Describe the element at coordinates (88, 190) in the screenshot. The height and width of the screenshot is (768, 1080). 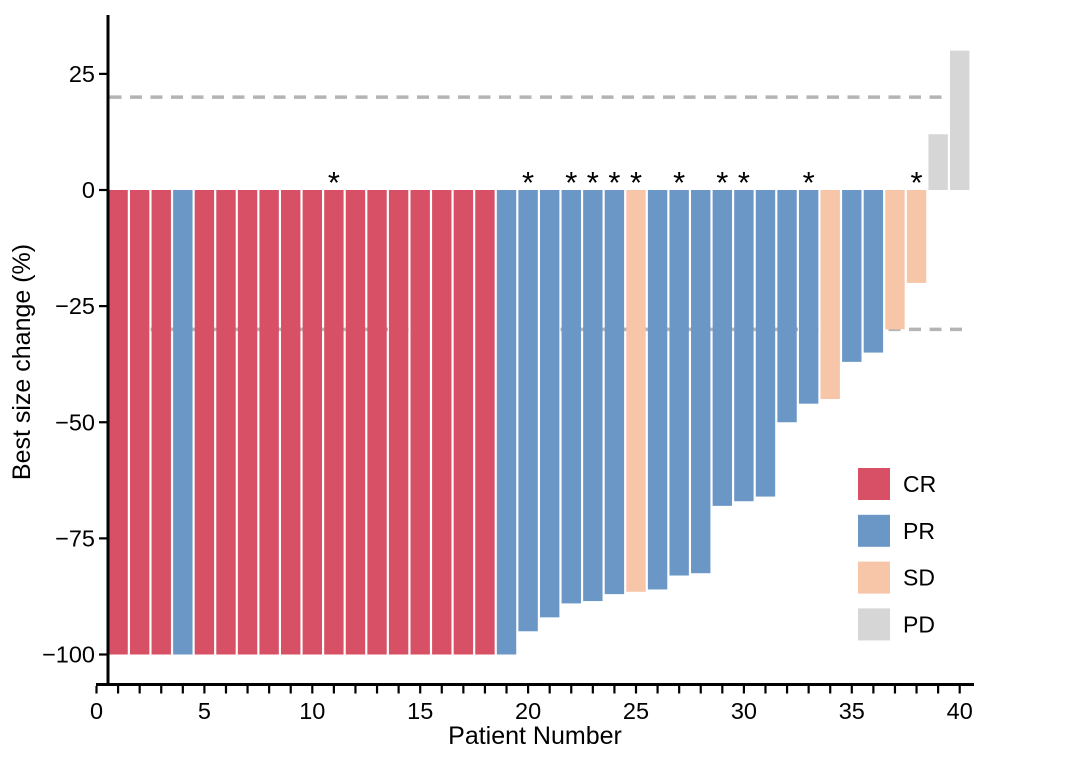
I see `y-tick-label-0: 0` at that location.